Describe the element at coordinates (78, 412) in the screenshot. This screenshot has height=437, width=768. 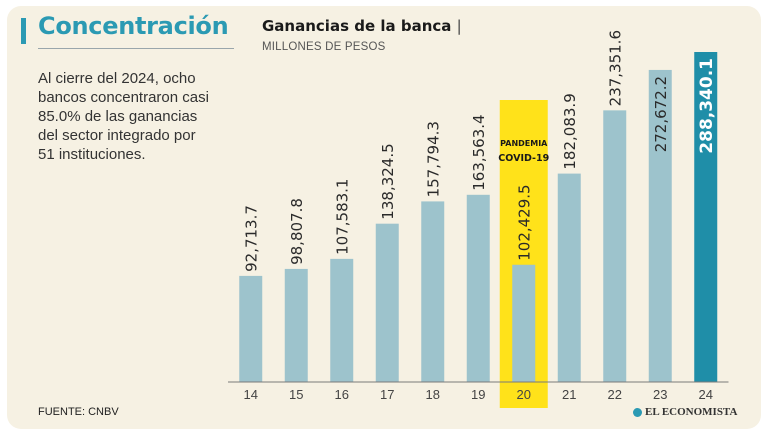
I see `source-note: FUENTE: CNBV` at that location.